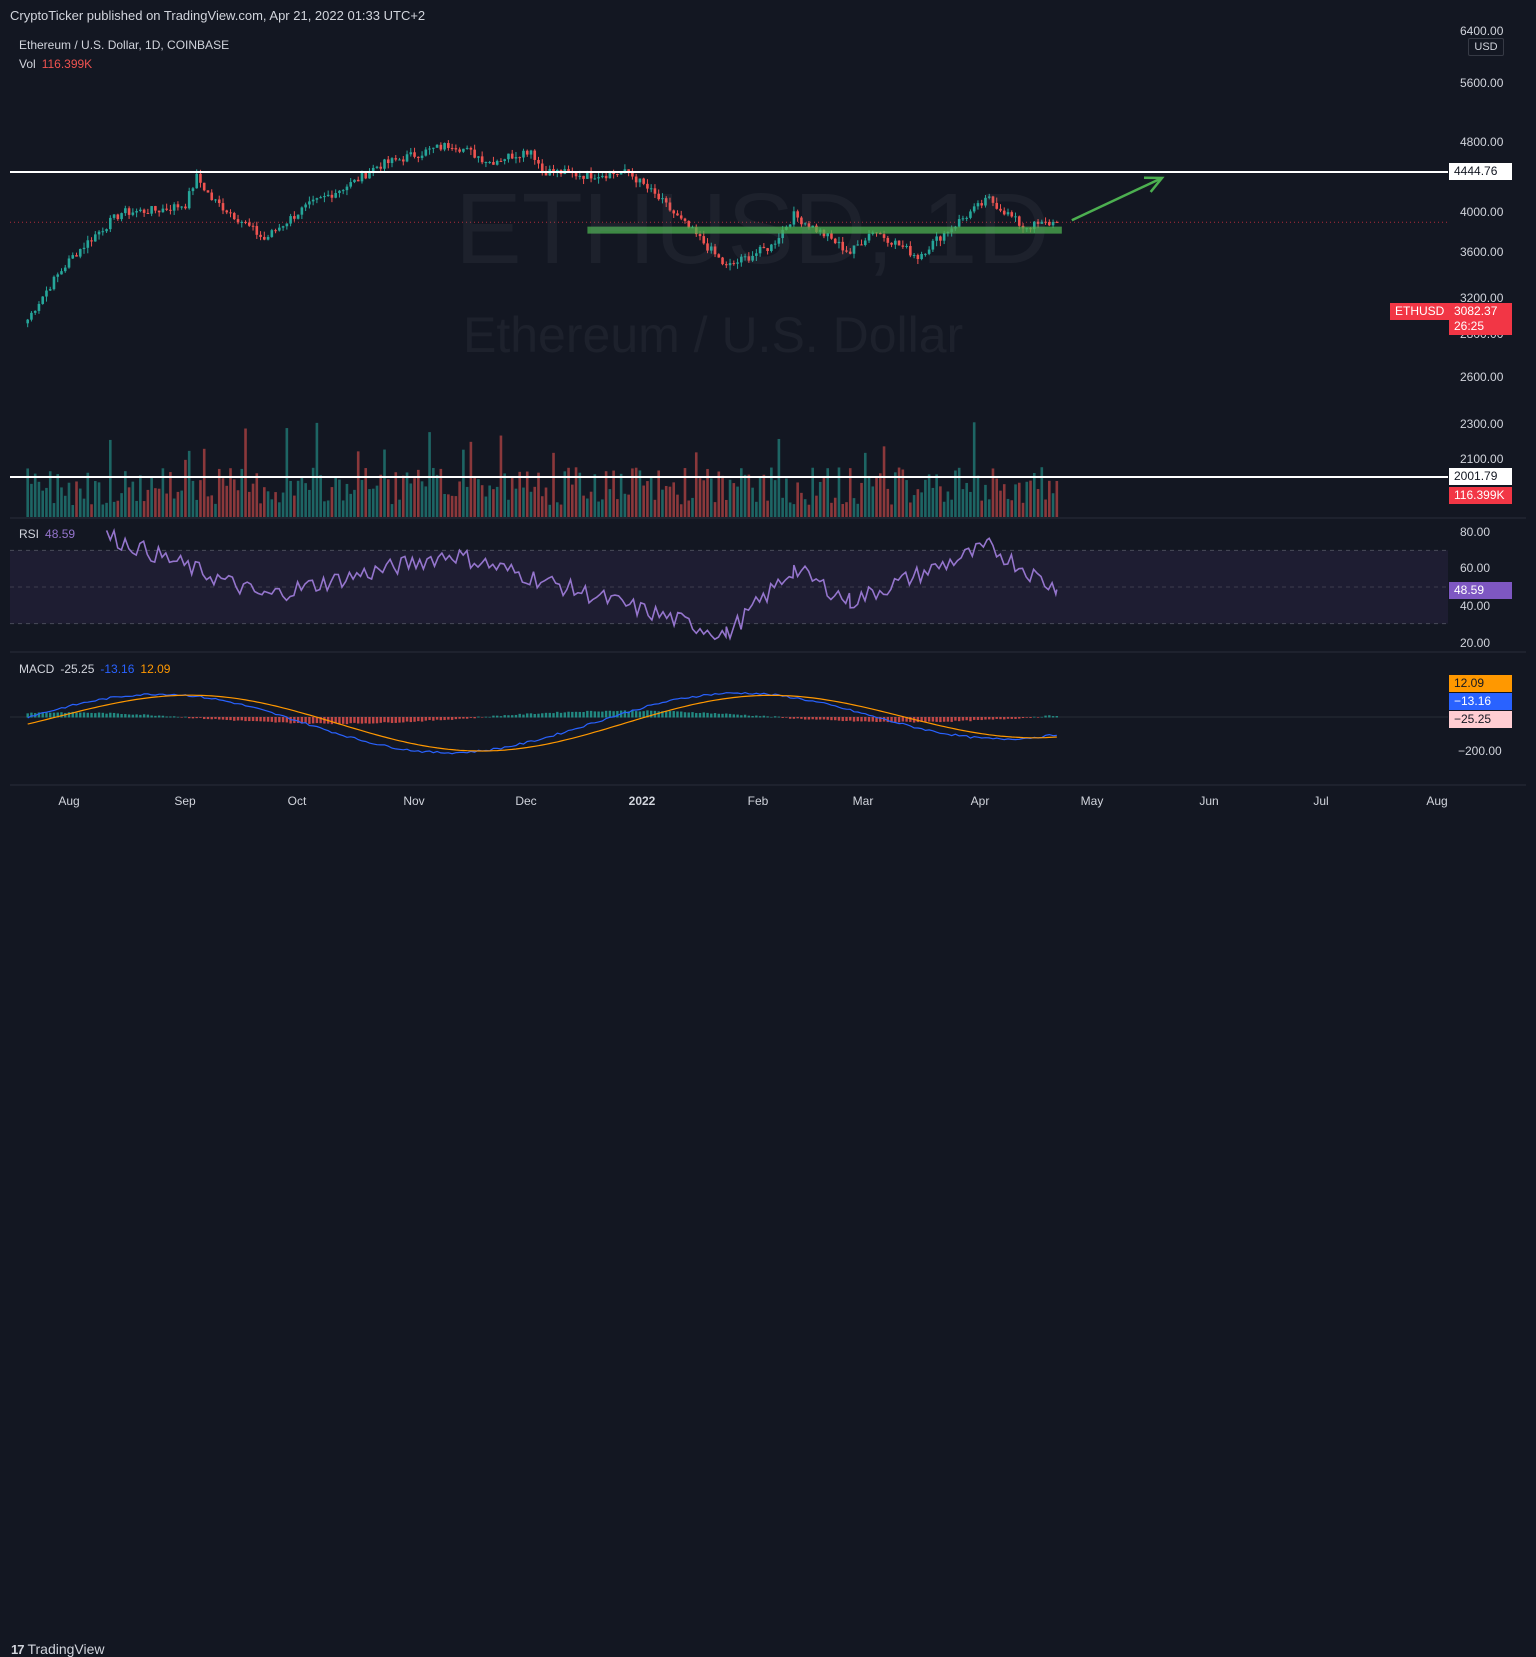 This screenshot has width=1536, height=1657. What do you see at coordinates (1486, 47) in the screenshot?
I see `currency-badge: USD` at bounding box center [1486, 47].